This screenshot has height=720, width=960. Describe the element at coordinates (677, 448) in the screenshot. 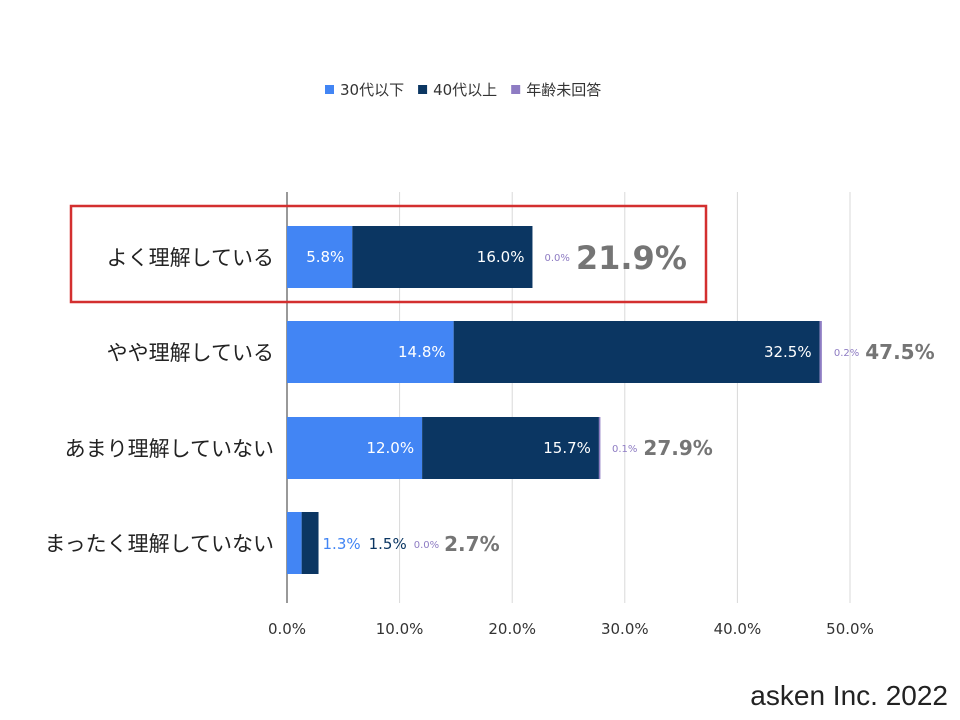

I see `total-label: 27.9%` at that location.